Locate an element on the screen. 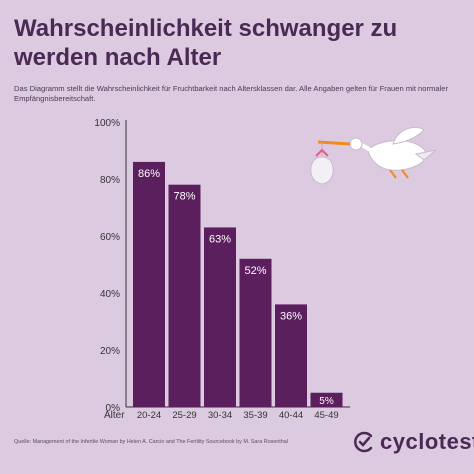 Image resolution: width=474 pixels, height=474 pixels. x-tick-label: 25-29 is located at coordinates (184, 415).